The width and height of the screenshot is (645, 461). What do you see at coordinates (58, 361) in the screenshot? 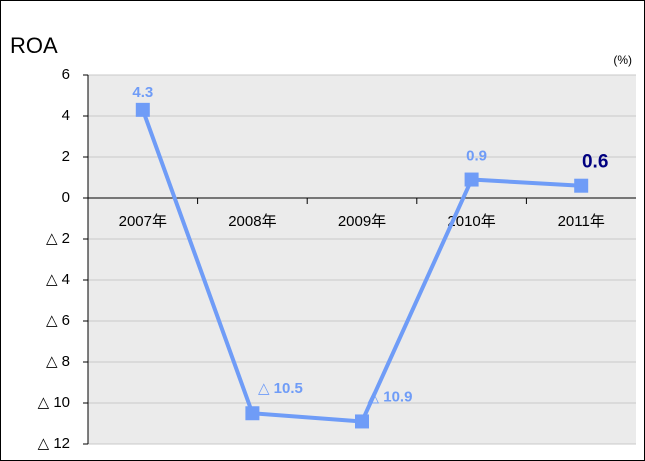
I see `y-tick-label: △ 8` at bounding box center [58, 361].